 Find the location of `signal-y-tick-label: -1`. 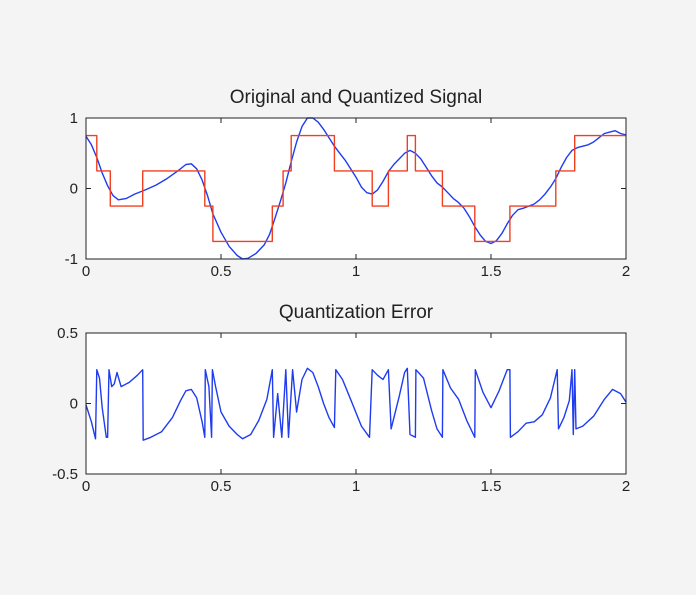

signal-y-tick-label: -1 is located at coordinates (71, 259).